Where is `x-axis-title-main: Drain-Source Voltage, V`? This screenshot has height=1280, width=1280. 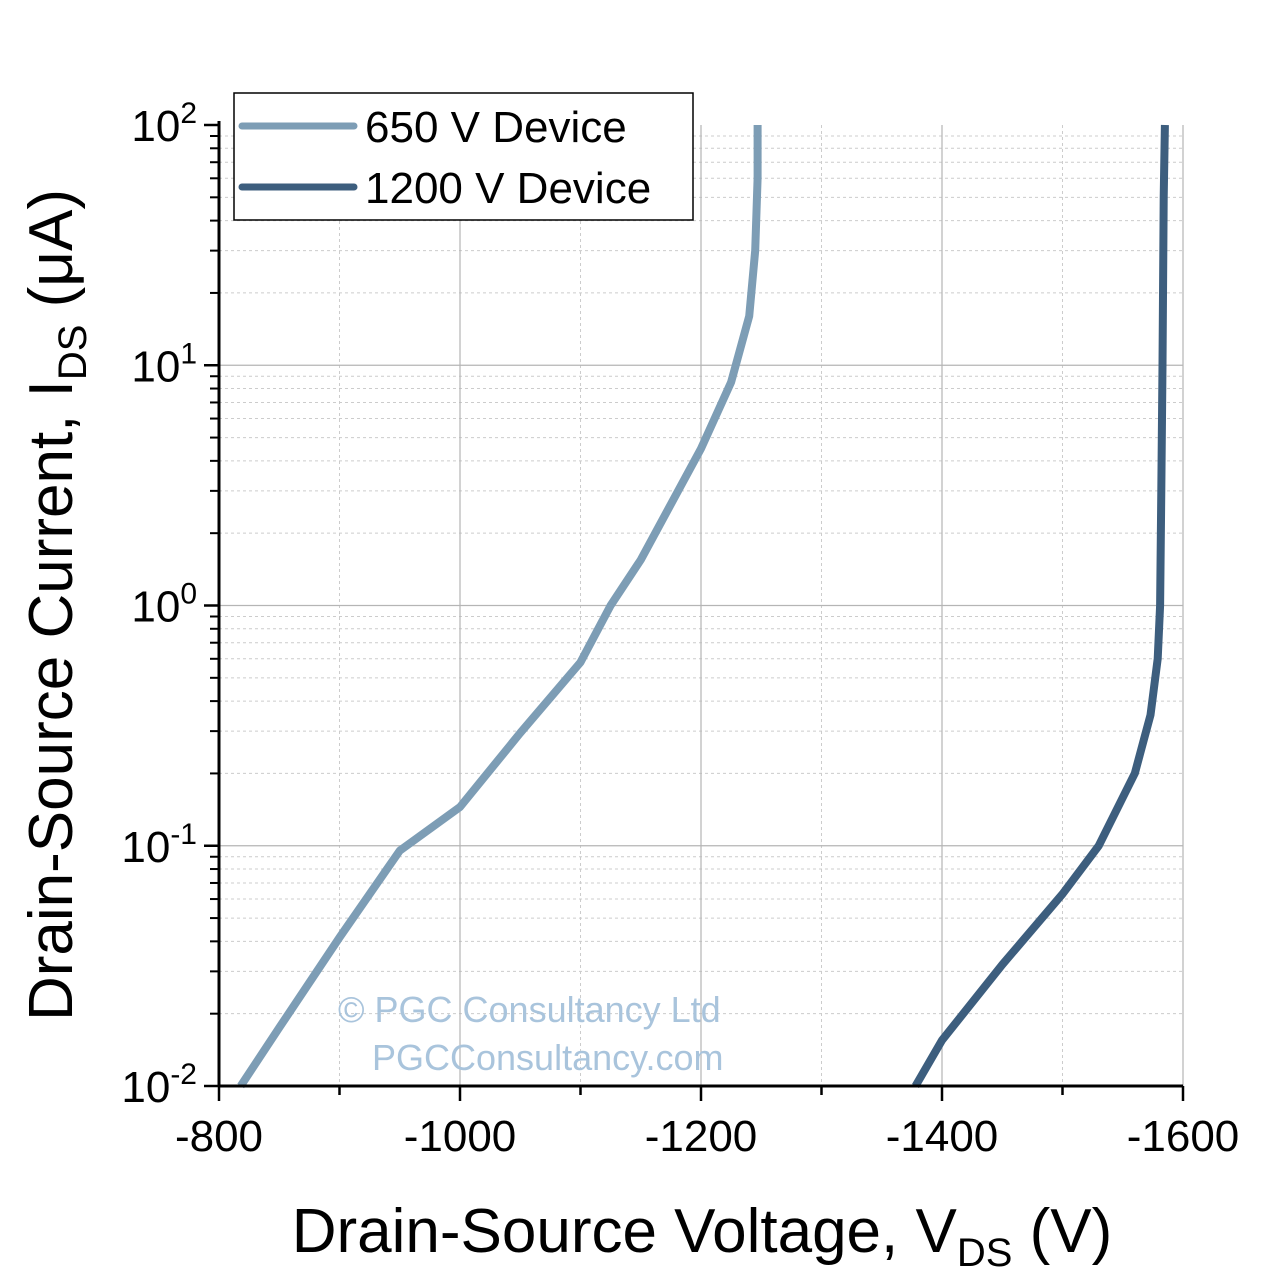 x-axis-title-main: Drain-Source Voltage, V is located at coordinates (625, 1231).